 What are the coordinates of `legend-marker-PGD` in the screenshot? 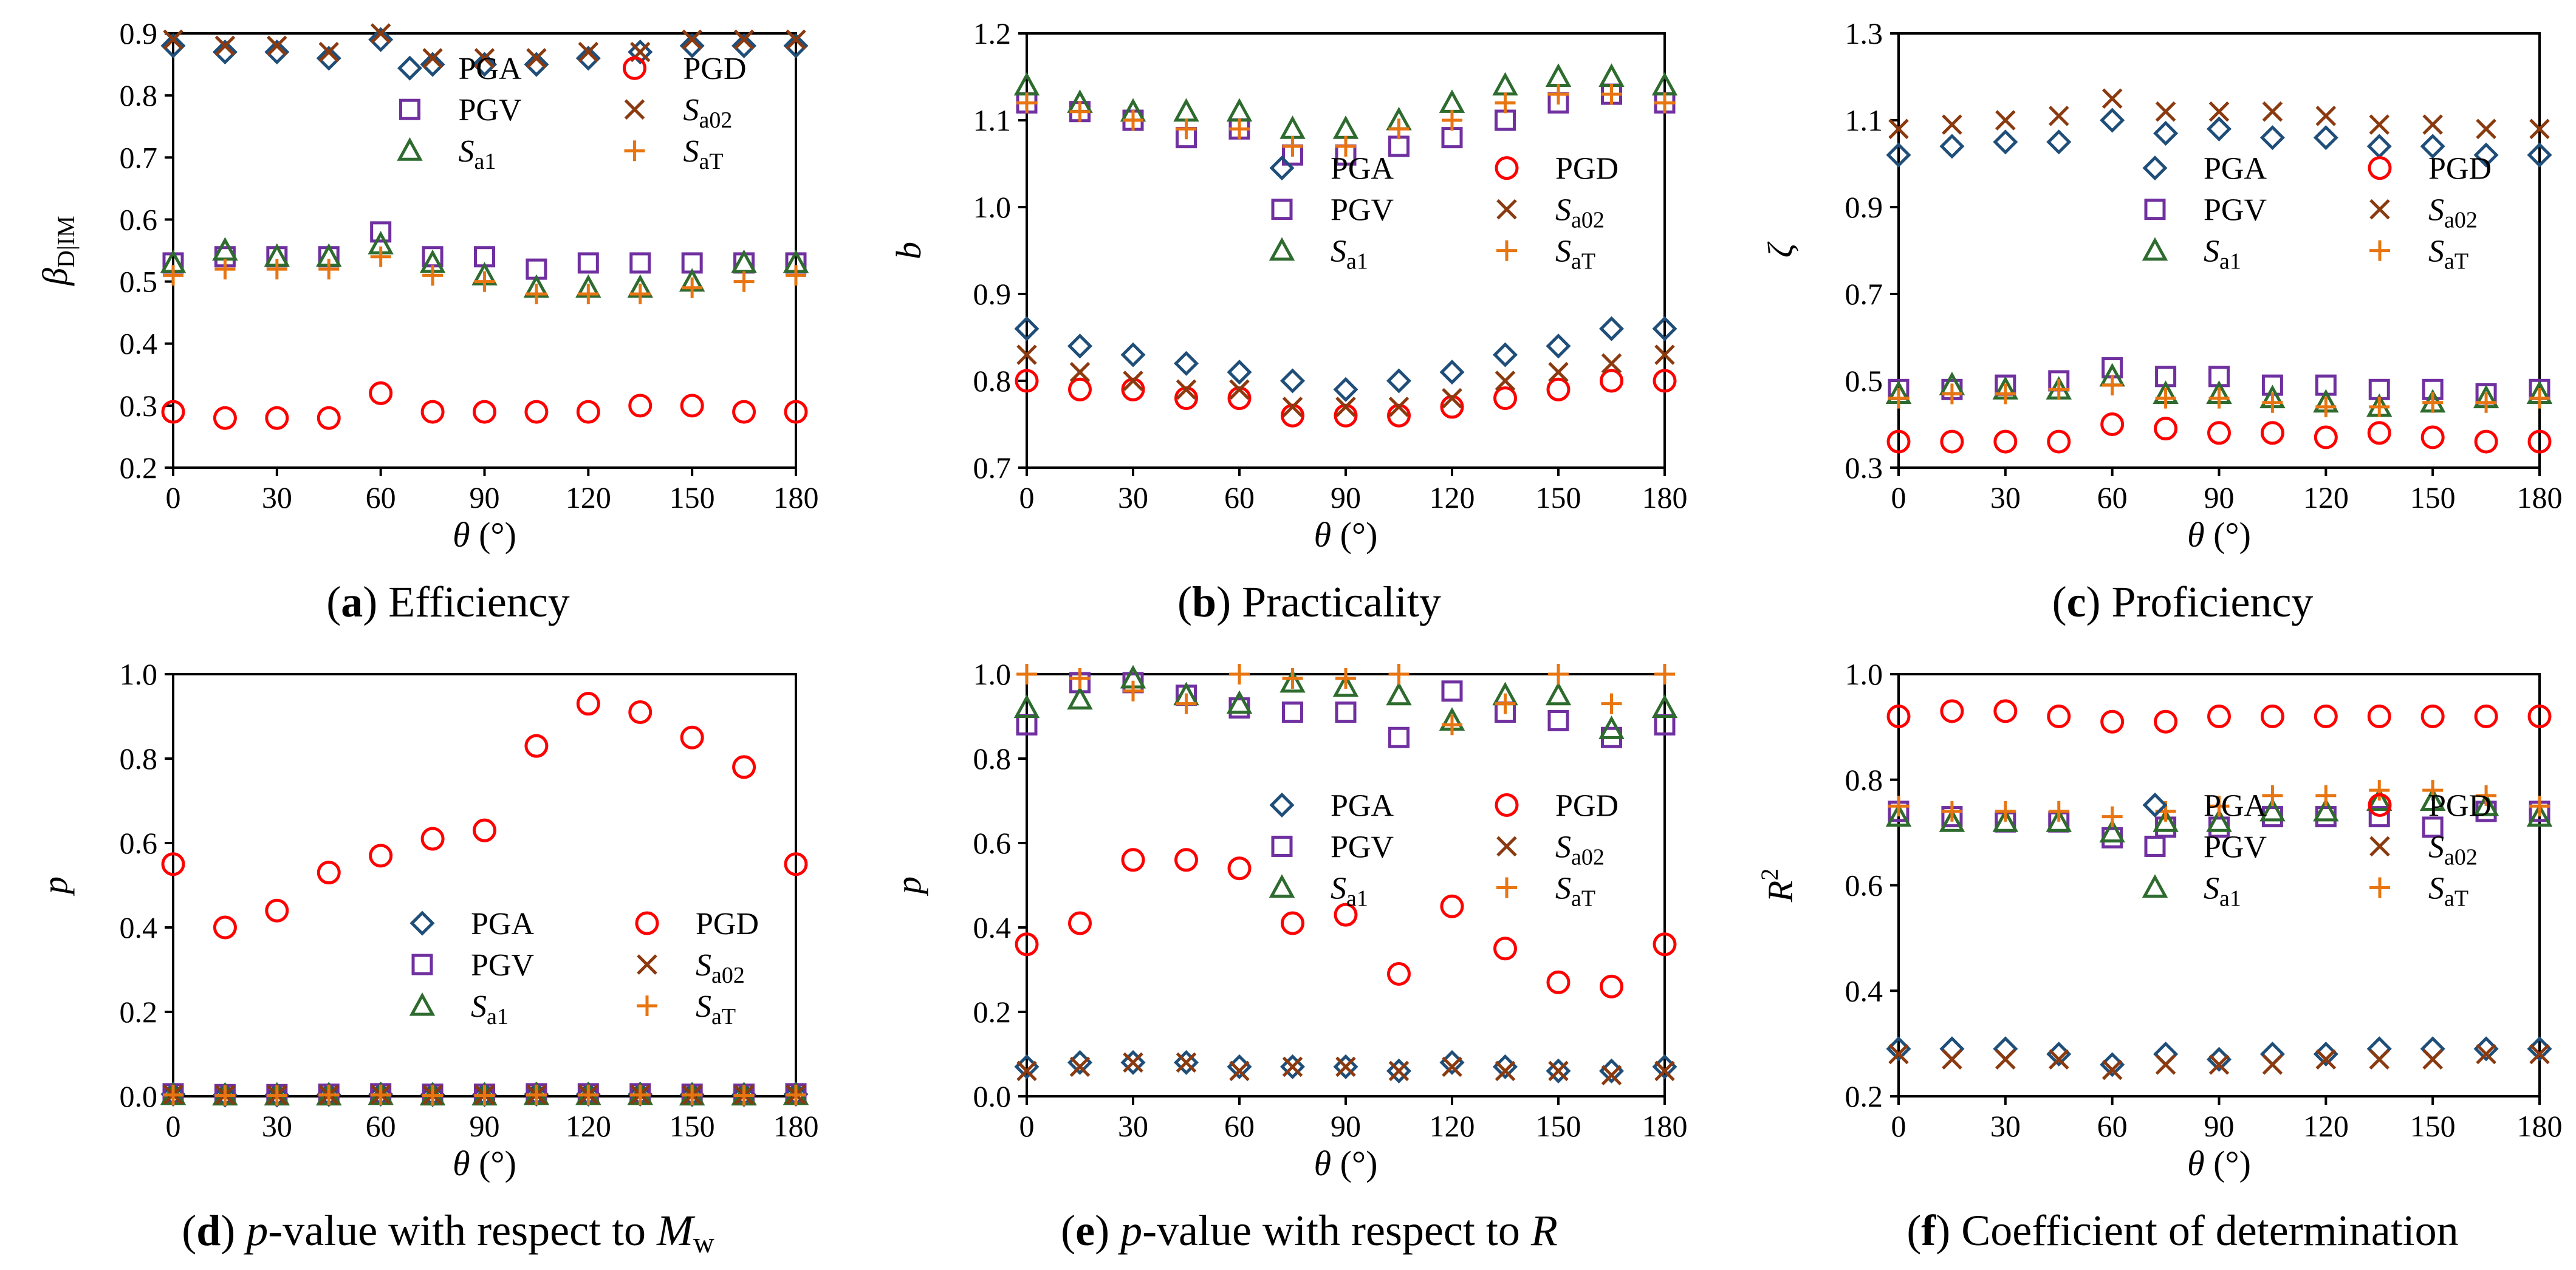 It's located at (647, 923).